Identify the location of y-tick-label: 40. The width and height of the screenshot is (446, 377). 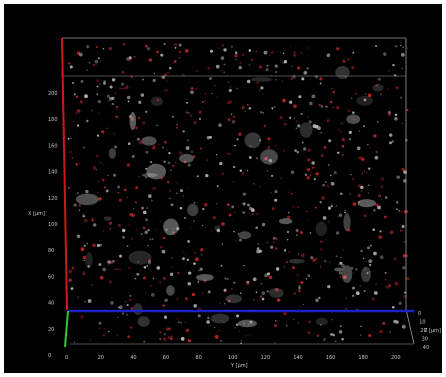
(133, 358).